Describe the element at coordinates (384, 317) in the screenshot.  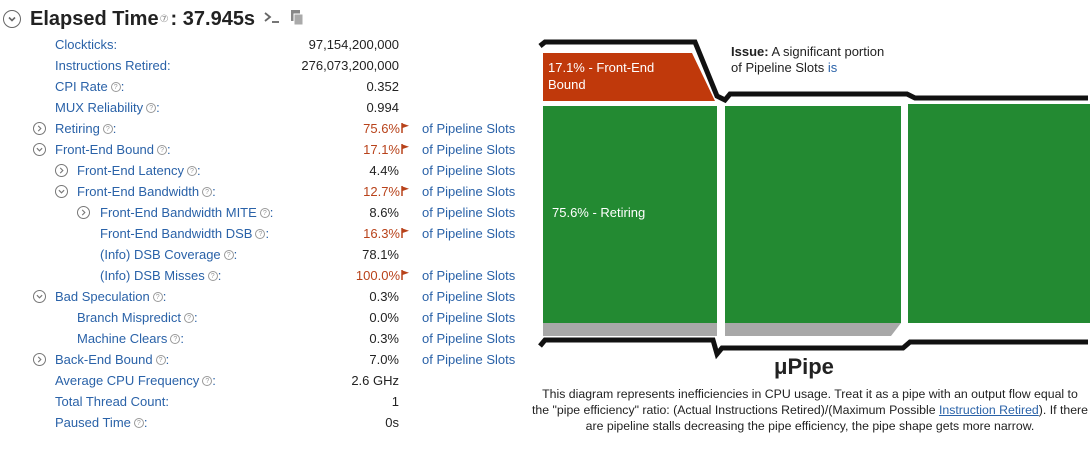
I see `metric-value: 0.0%` at that location.